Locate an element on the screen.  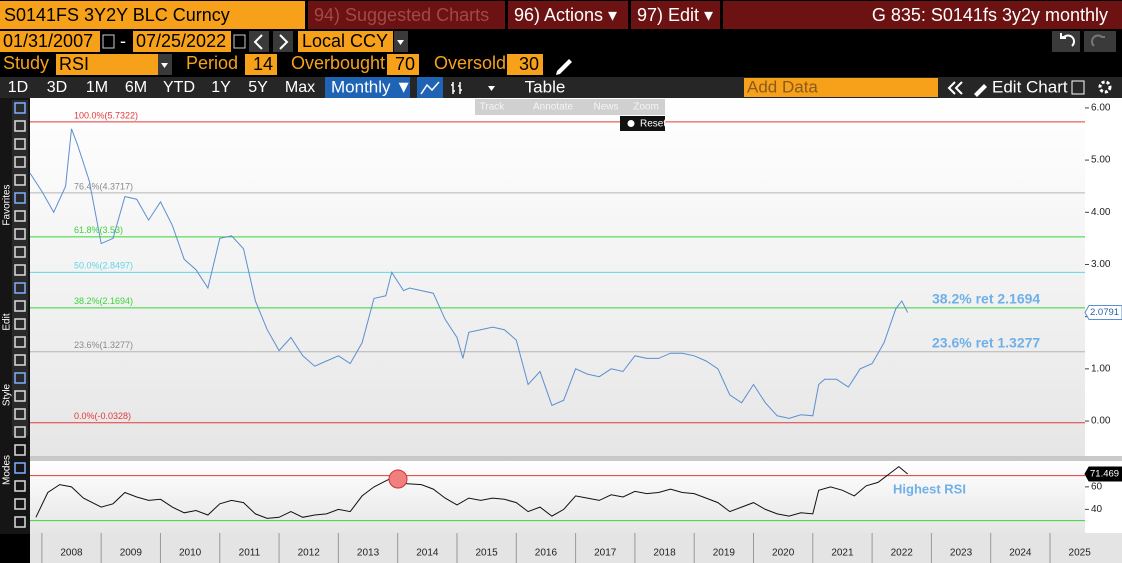
table-button: Table is located at coordinates (545, 86).